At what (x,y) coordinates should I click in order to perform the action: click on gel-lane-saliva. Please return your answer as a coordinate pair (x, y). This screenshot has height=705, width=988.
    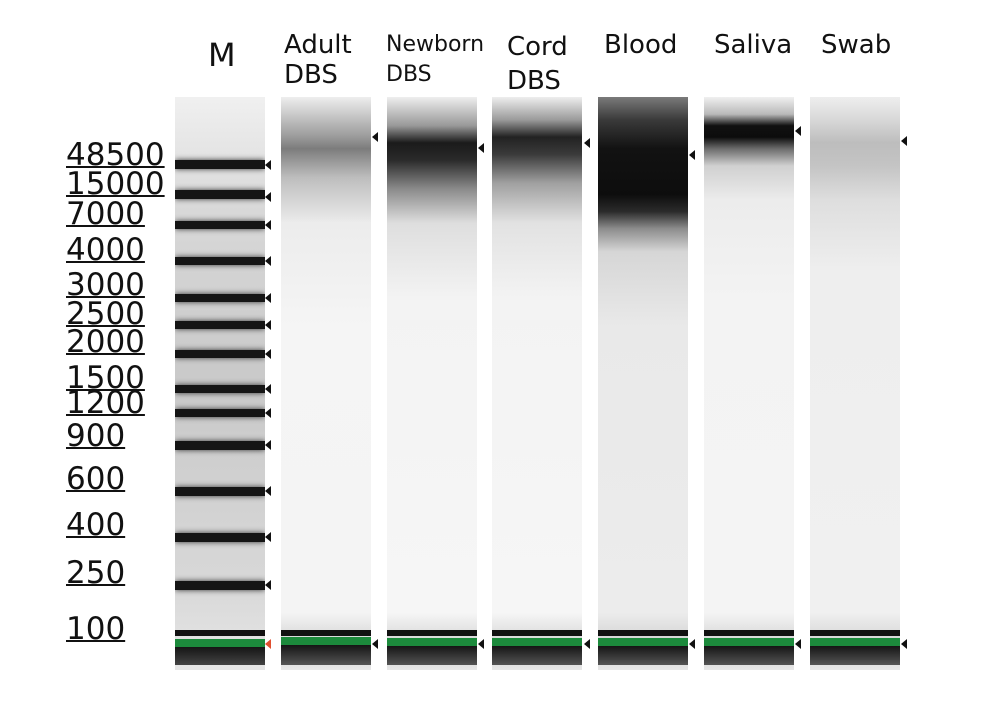
    Looking at the image, I should click on (749, 383).